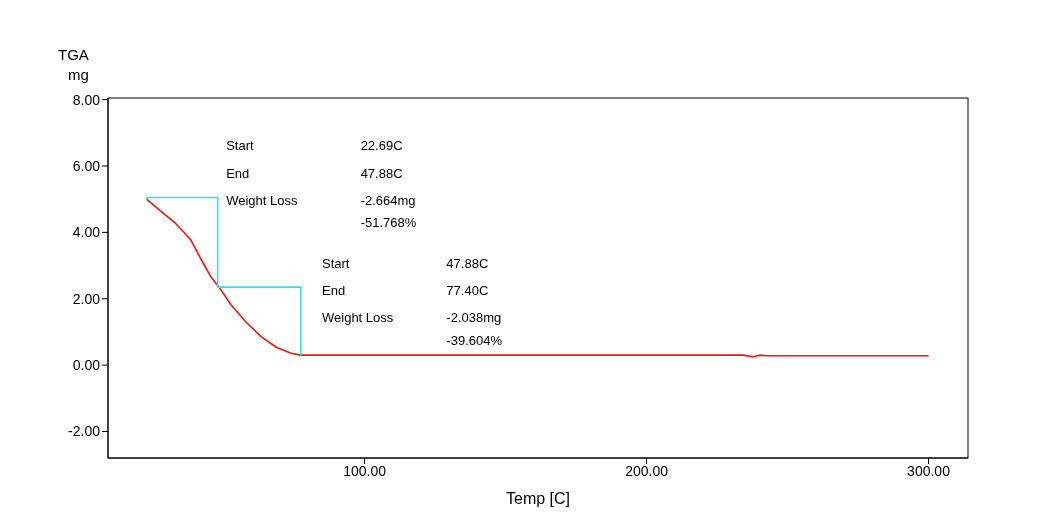  I want to click on annotation: 22.69C, so click(381, 146).